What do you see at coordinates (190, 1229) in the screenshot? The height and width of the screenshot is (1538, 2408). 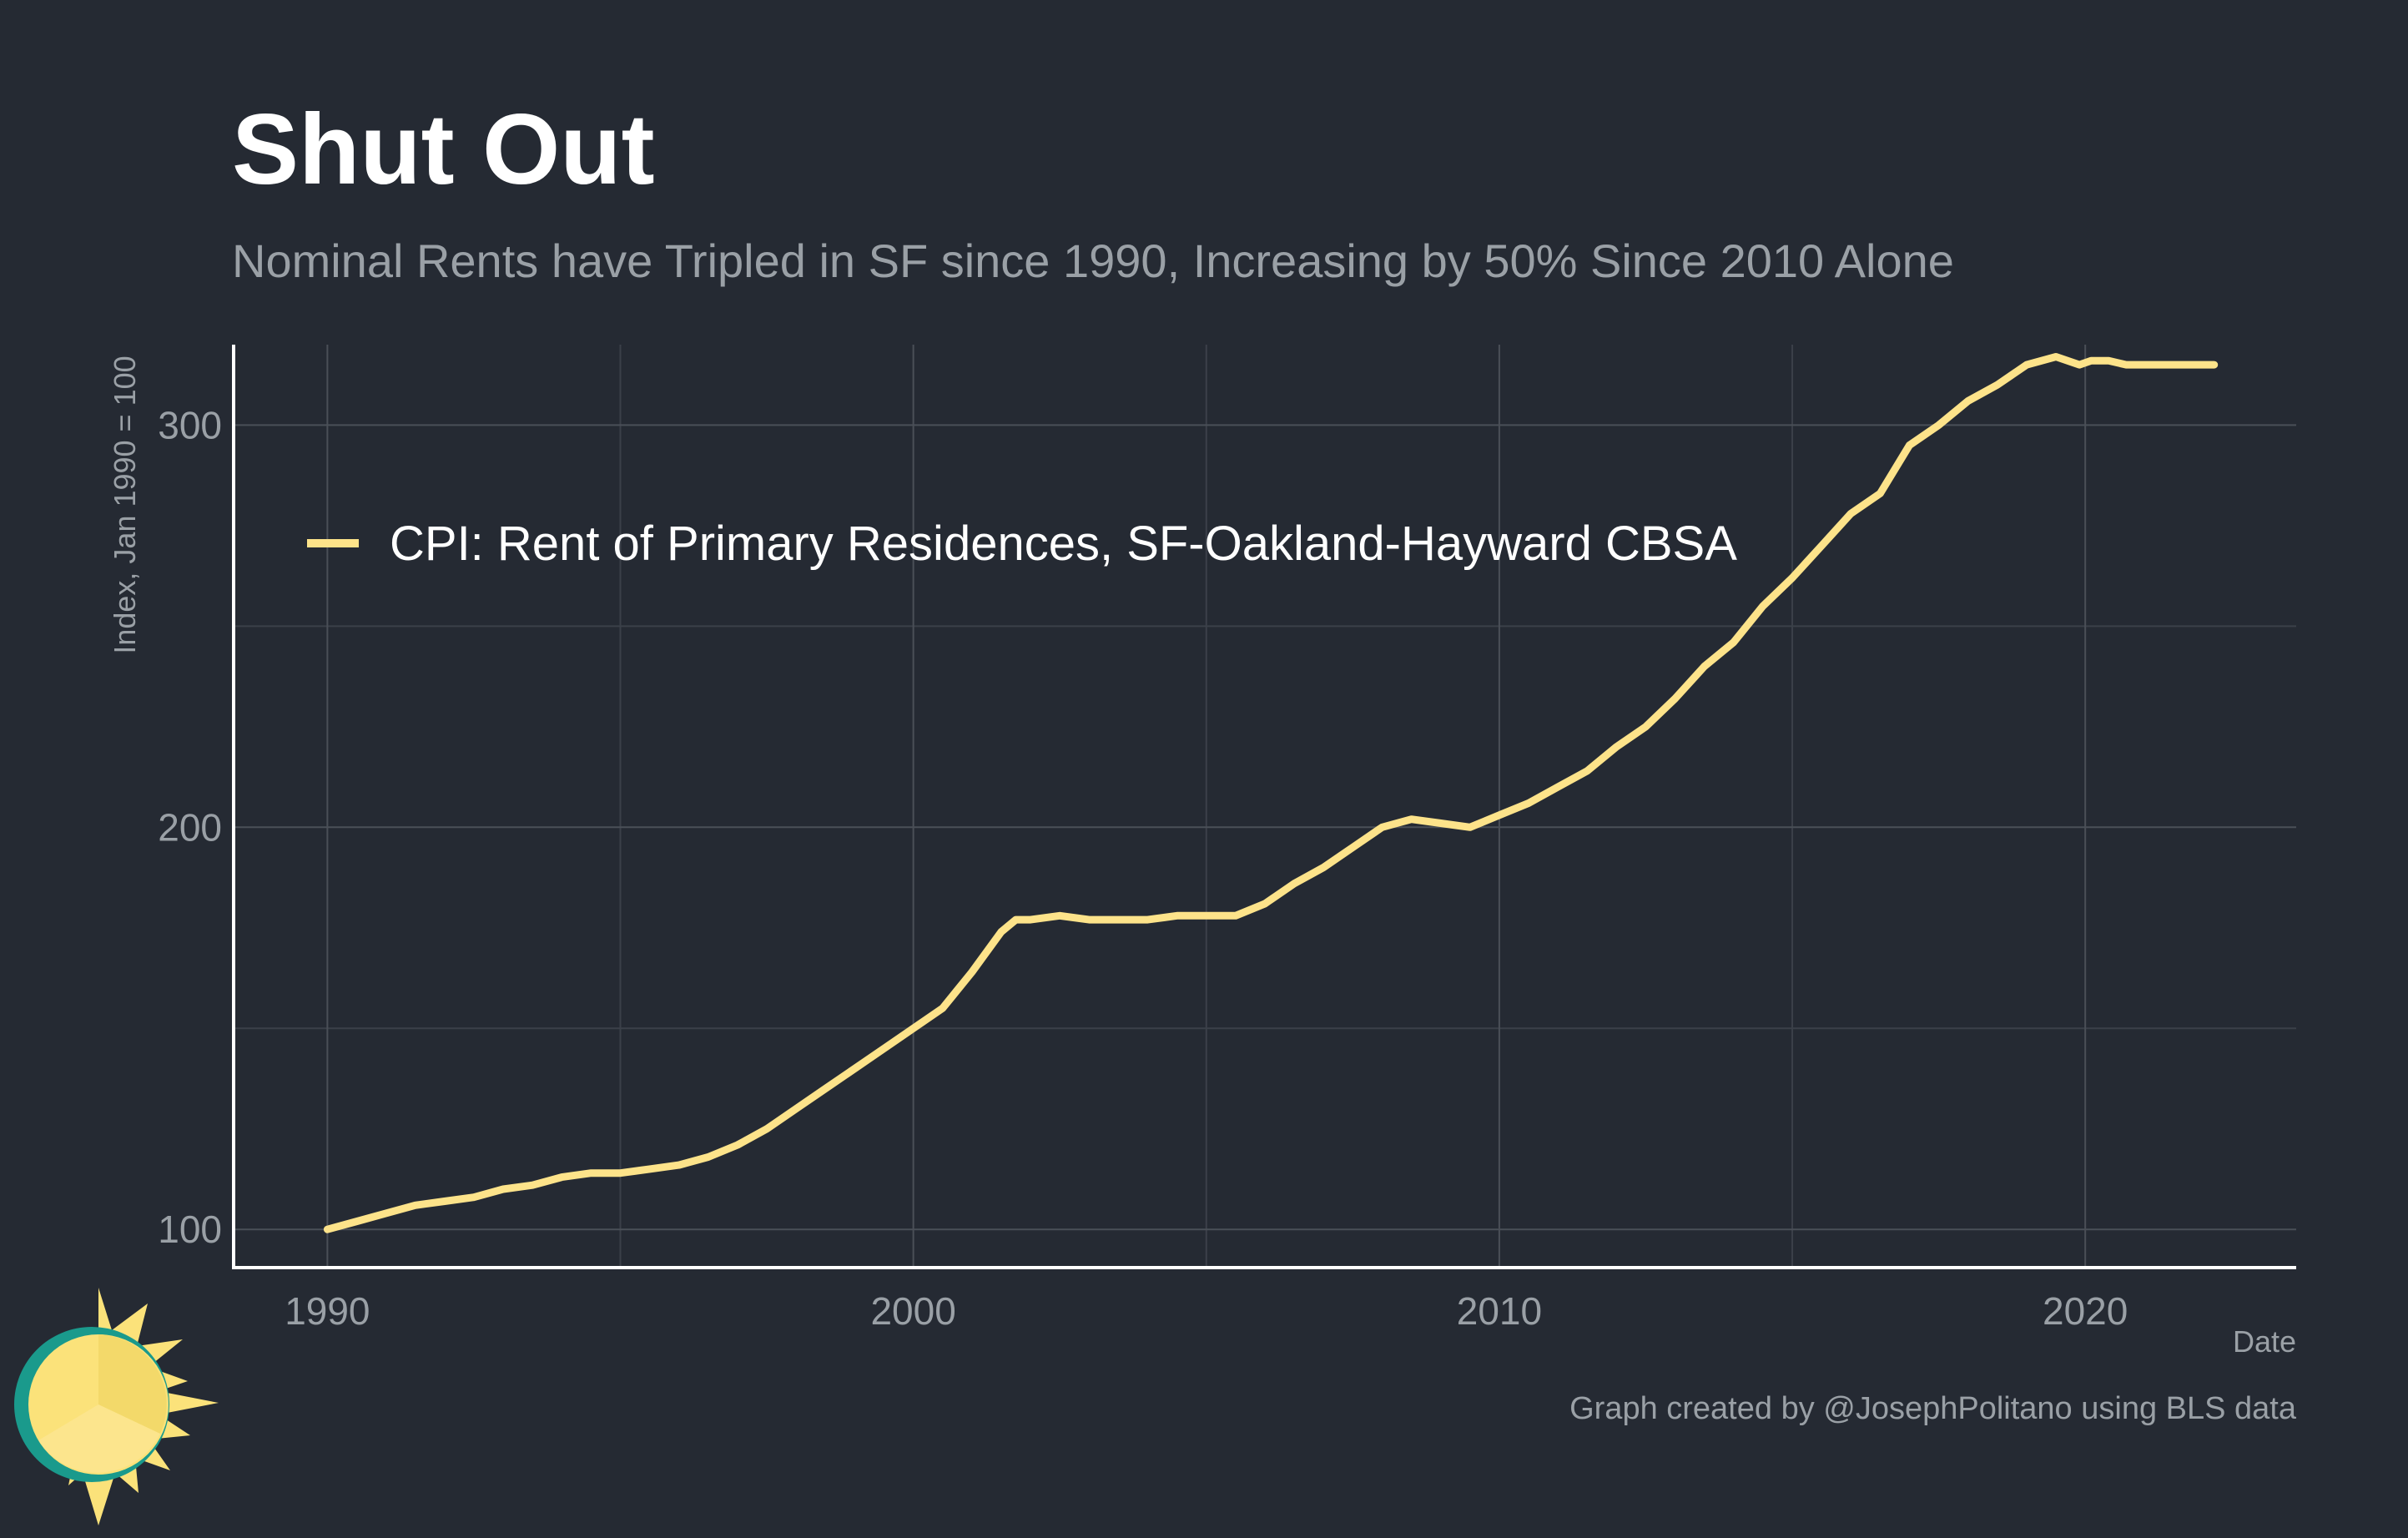 I see `y-tick-label: 100` at bounding box center [190, 1229].